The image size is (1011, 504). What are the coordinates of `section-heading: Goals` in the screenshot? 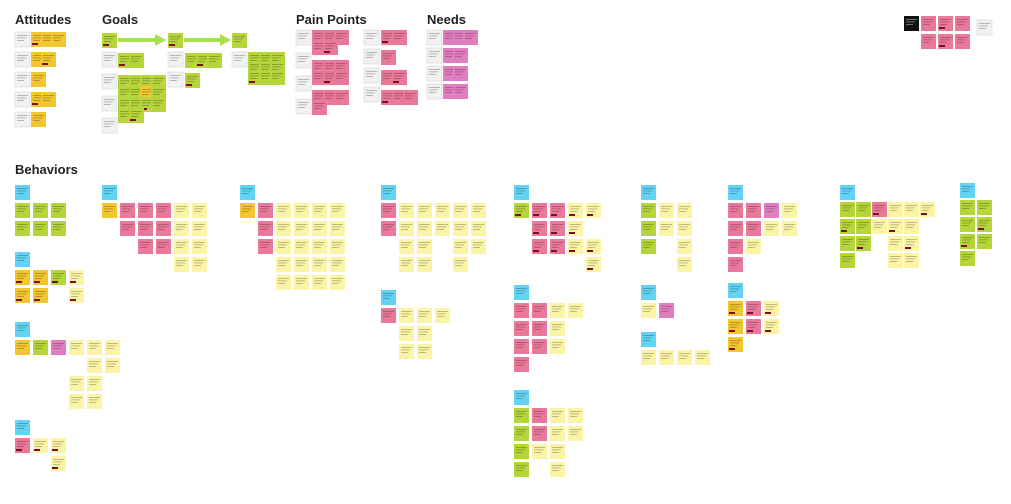 It's located at (120, 19).